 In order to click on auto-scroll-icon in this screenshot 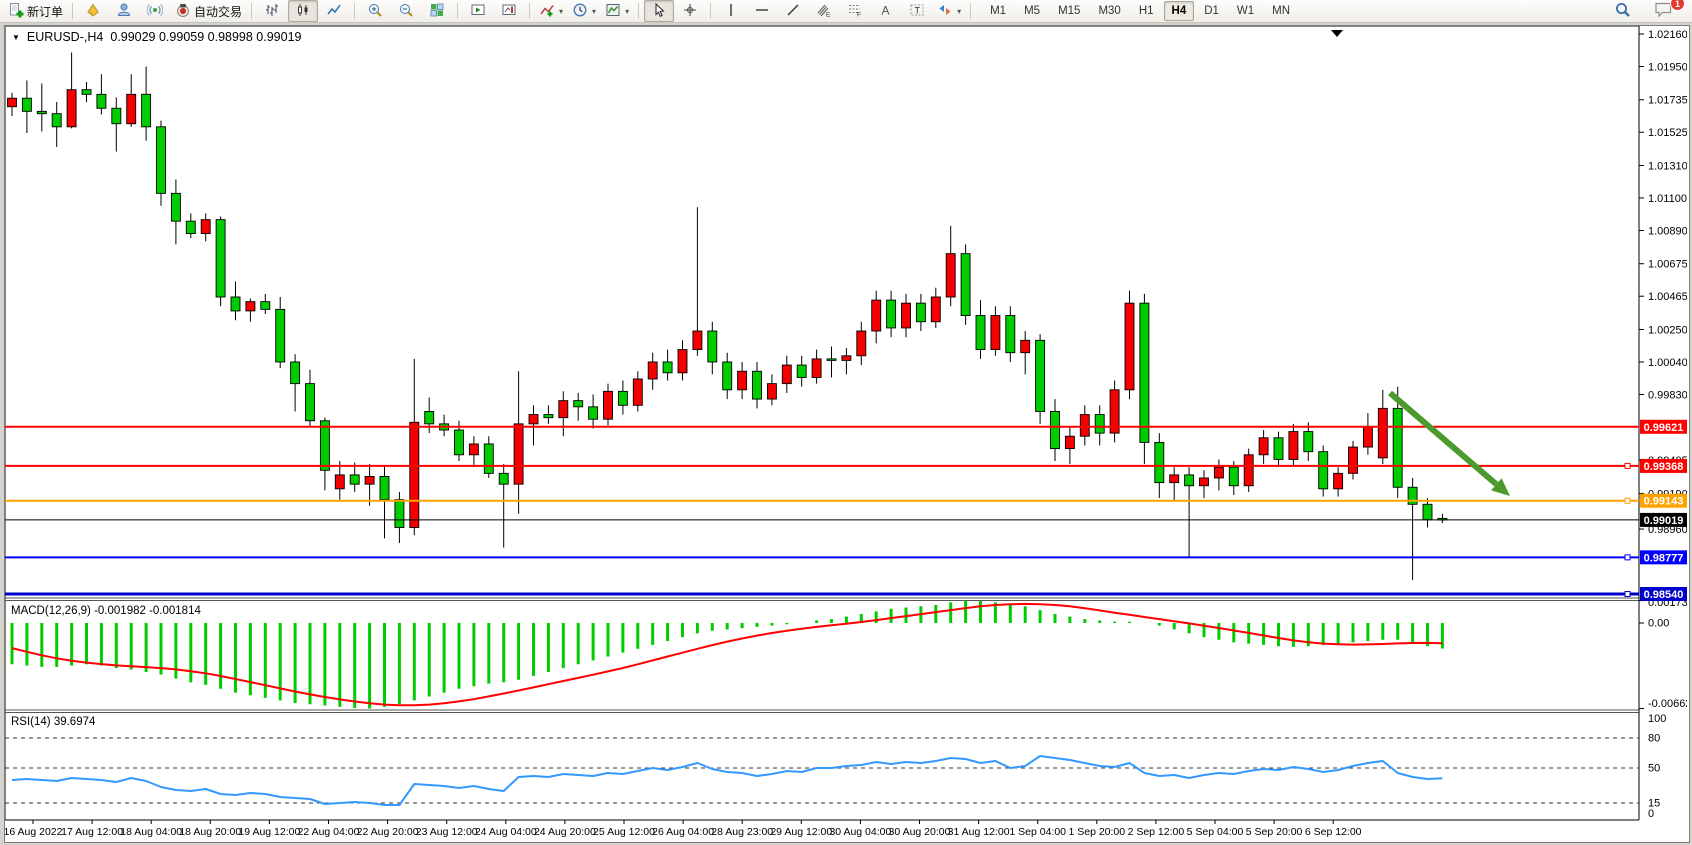, I will do `click(478, 11)`.